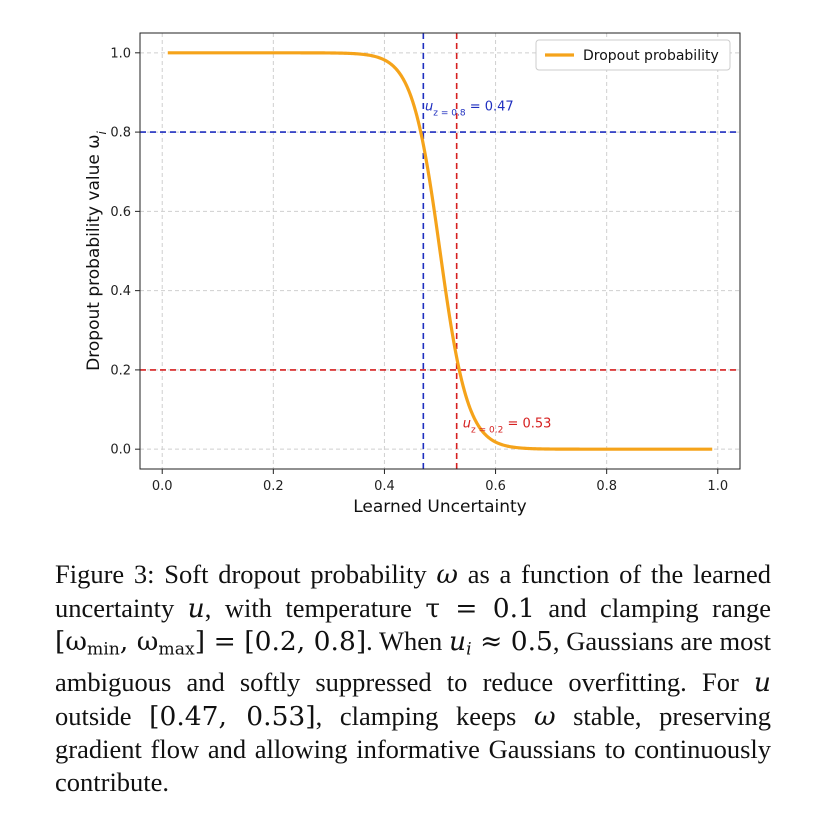  What do you see at coordinates (120, 53) in the screenshot?
I see `y-tick-label: 1.0` at bounding box center [120, 53].